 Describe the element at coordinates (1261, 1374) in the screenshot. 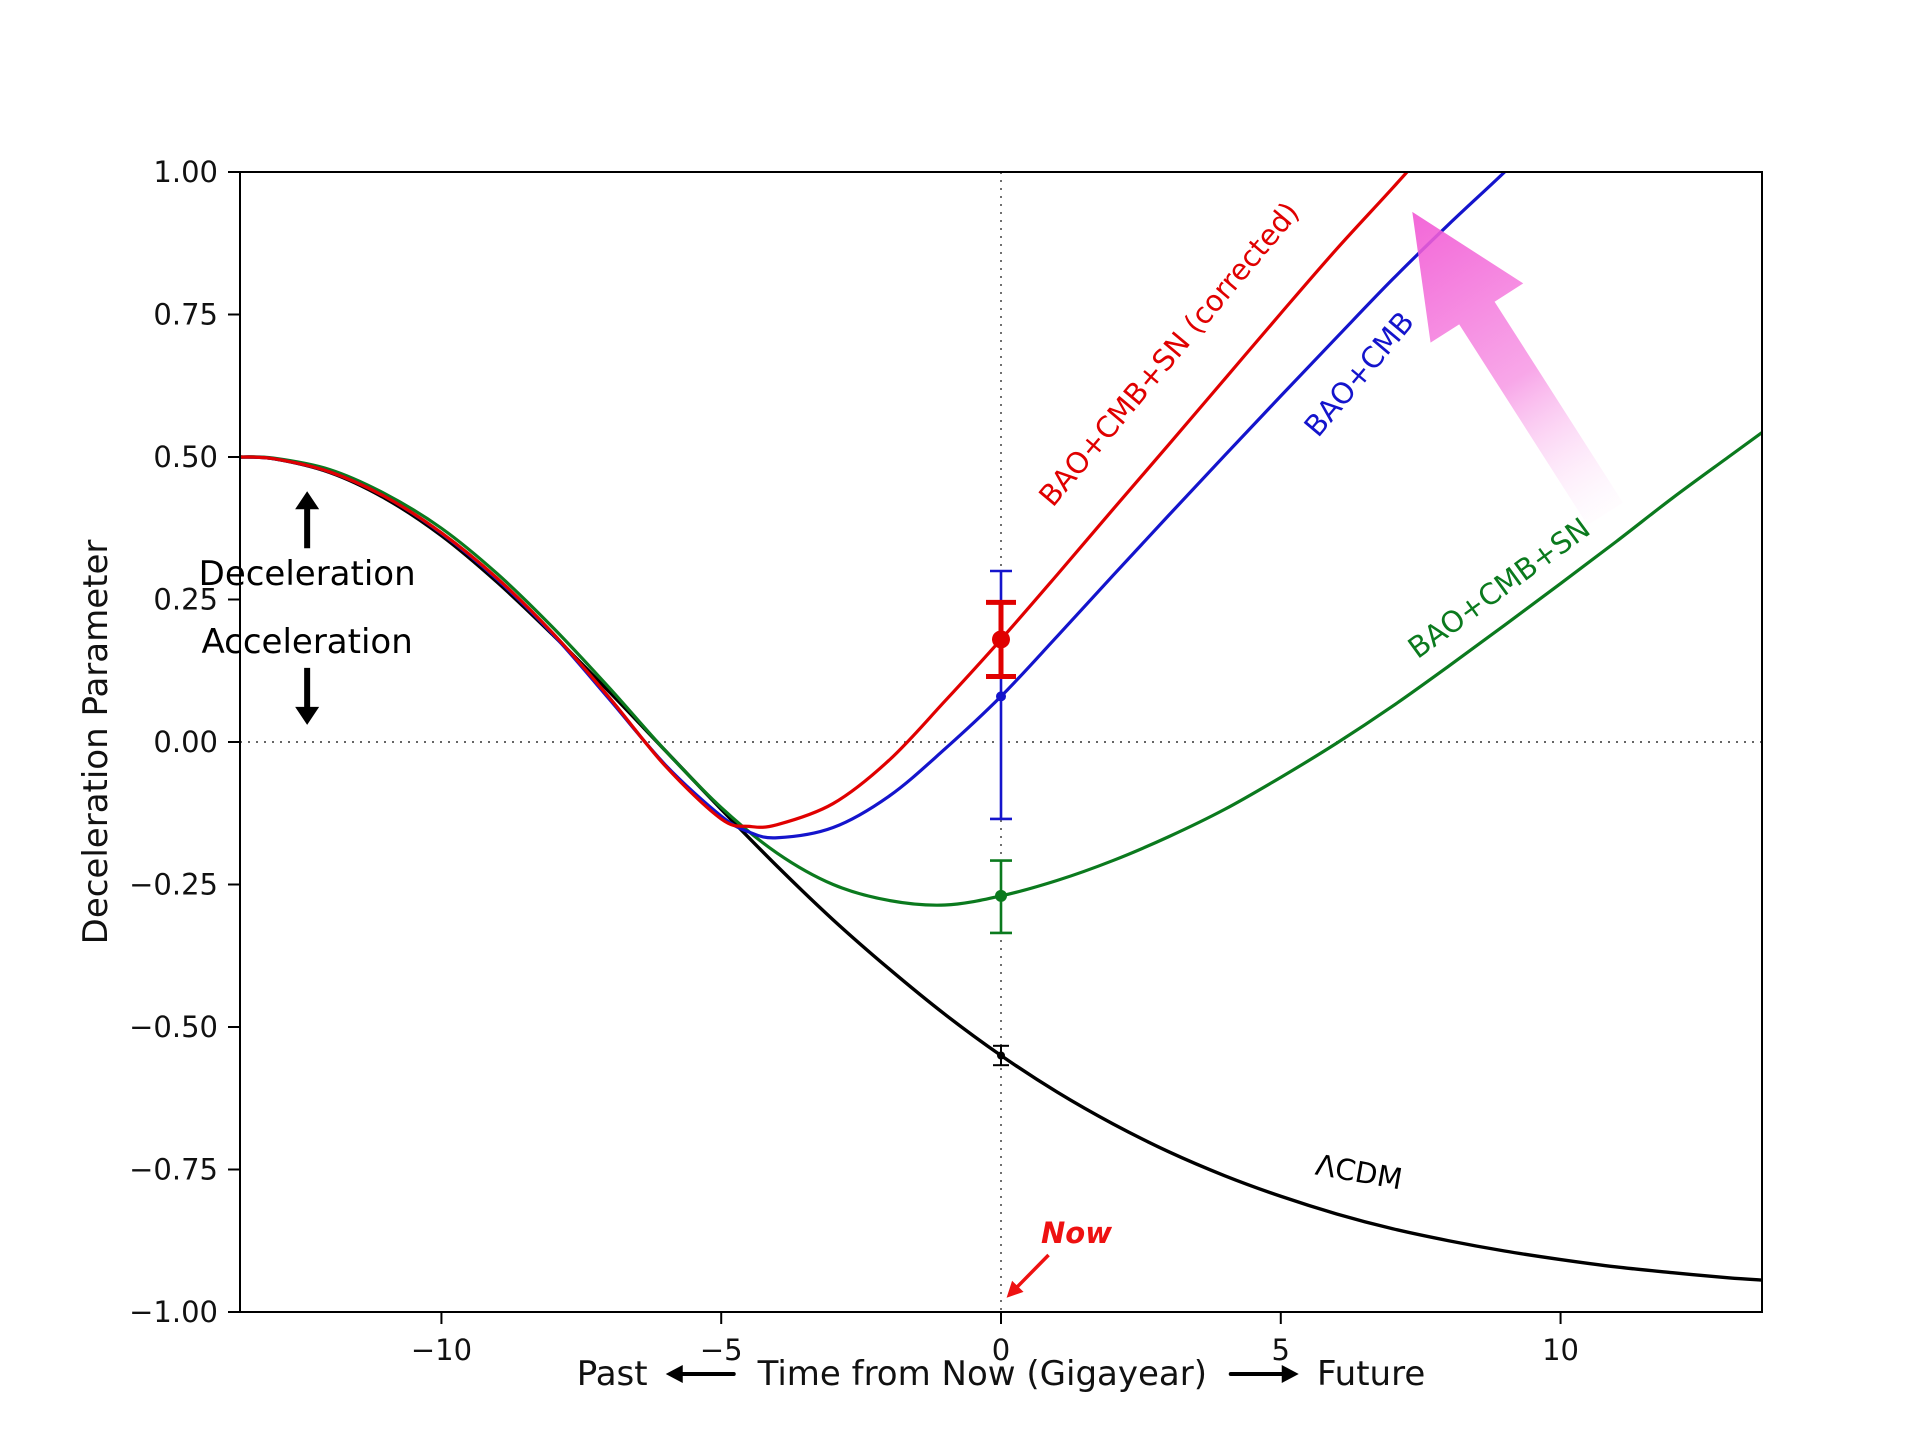

I see `right-arrow-icon` at that location.